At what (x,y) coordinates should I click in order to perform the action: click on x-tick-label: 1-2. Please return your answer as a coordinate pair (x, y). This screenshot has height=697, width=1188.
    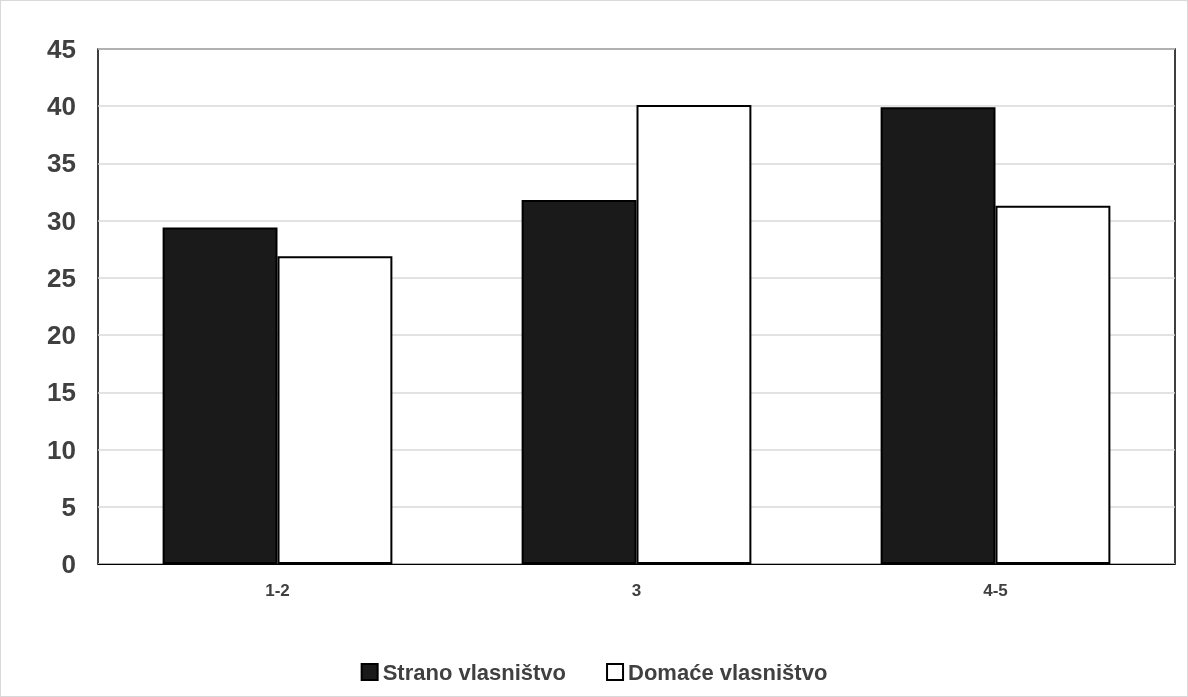
    Looking at the image, I should click on (277, 590).